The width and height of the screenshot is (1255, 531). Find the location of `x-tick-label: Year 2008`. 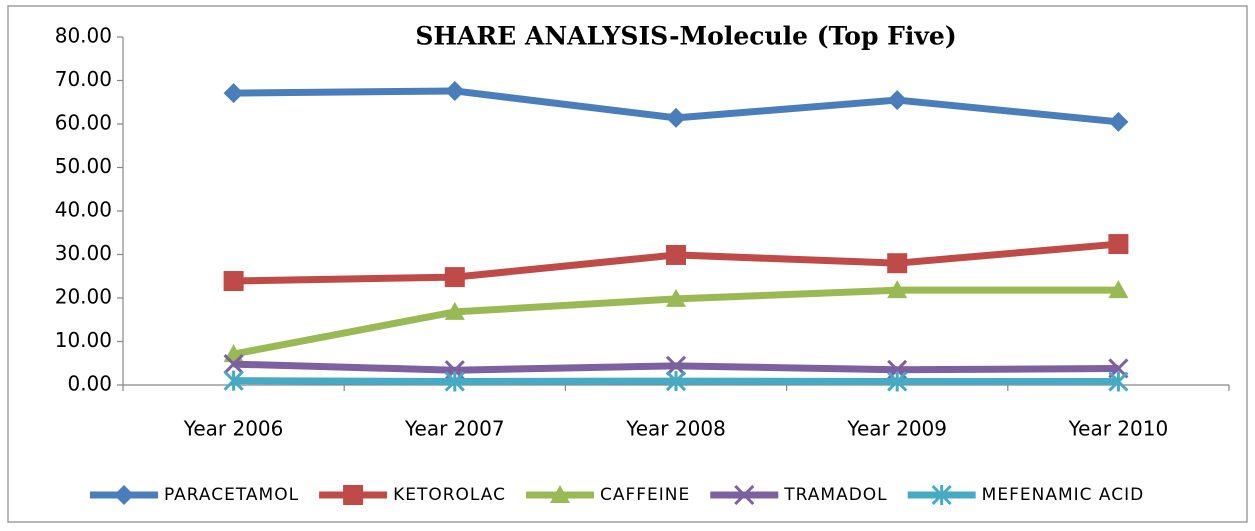

x-tick-label: Year 2008 is located at coordinates (675, 429).